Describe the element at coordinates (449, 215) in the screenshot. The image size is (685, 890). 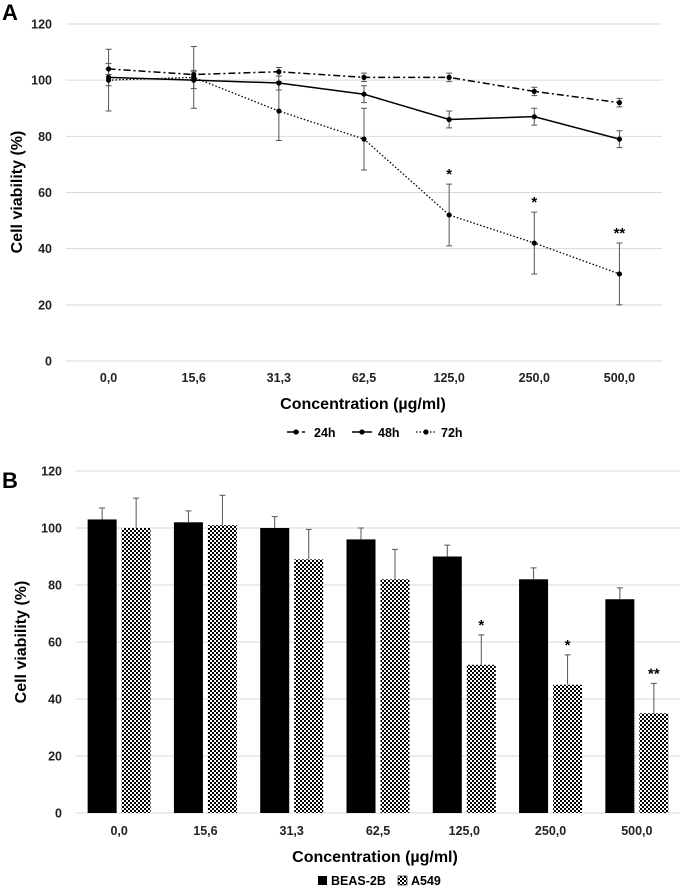
I see `point-72h-125,0` at that location.